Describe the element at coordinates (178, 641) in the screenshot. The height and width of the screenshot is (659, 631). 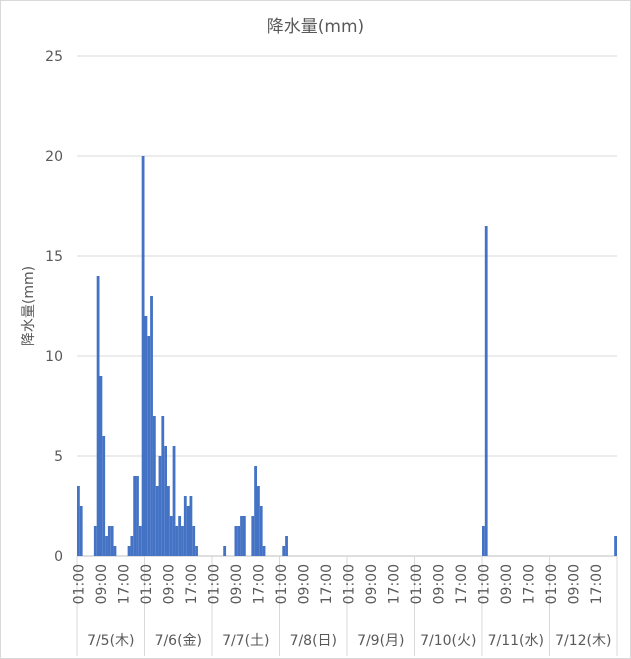
I see `day-label: 7/6(金)` at that location.